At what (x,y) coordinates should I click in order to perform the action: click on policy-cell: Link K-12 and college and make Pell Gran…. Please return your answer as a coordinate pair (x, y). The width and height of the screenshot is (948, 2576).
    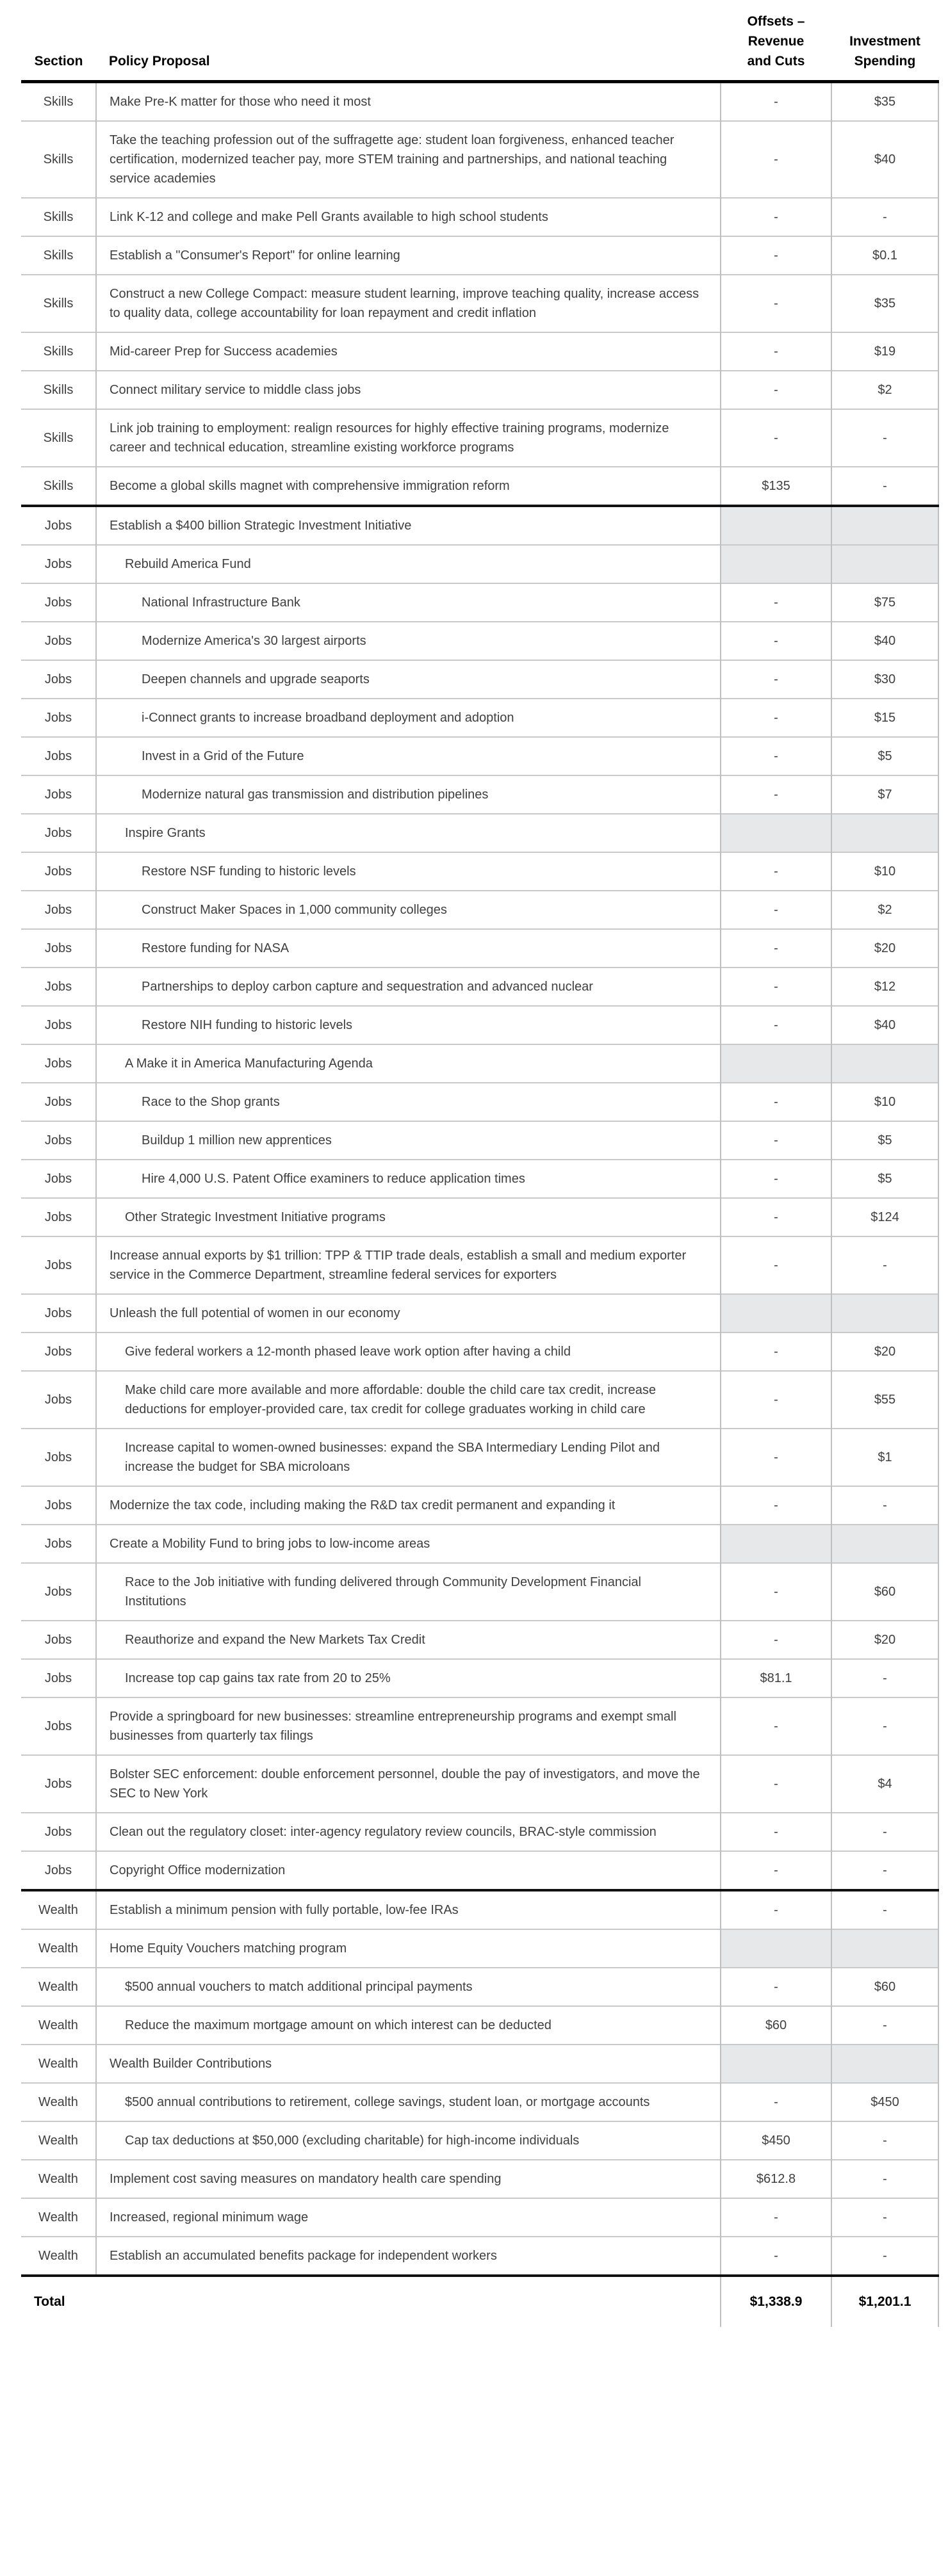
    Looking at the image, I should click on (409, 216).